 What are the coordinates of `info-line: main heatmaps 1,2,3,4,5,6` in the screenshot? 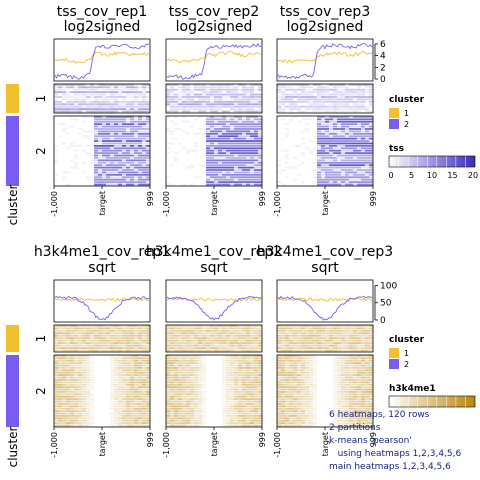 It's located at (390, 467).